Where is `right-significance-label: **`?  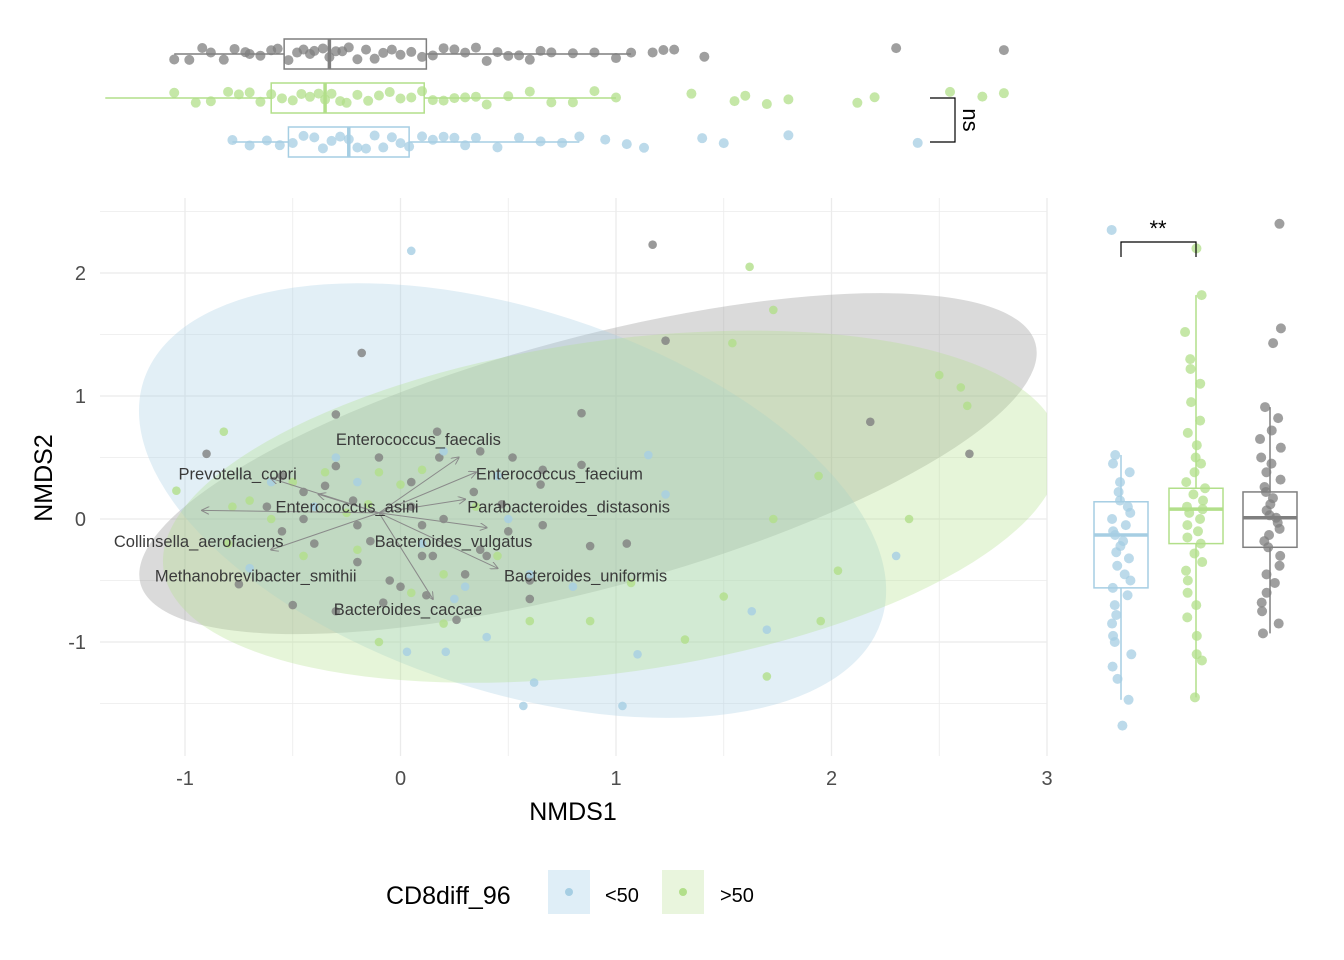
right-significance-label: ** is located at coordinates (1158, 228).